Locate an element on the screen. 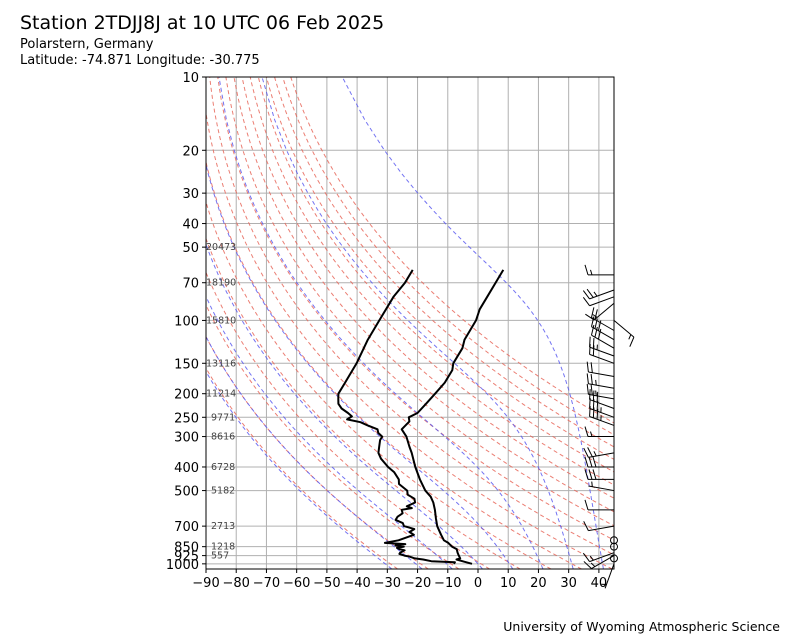 This screenshot has width=800, height=640. y-tick-label: 400 is located at coordinates (186, 468).